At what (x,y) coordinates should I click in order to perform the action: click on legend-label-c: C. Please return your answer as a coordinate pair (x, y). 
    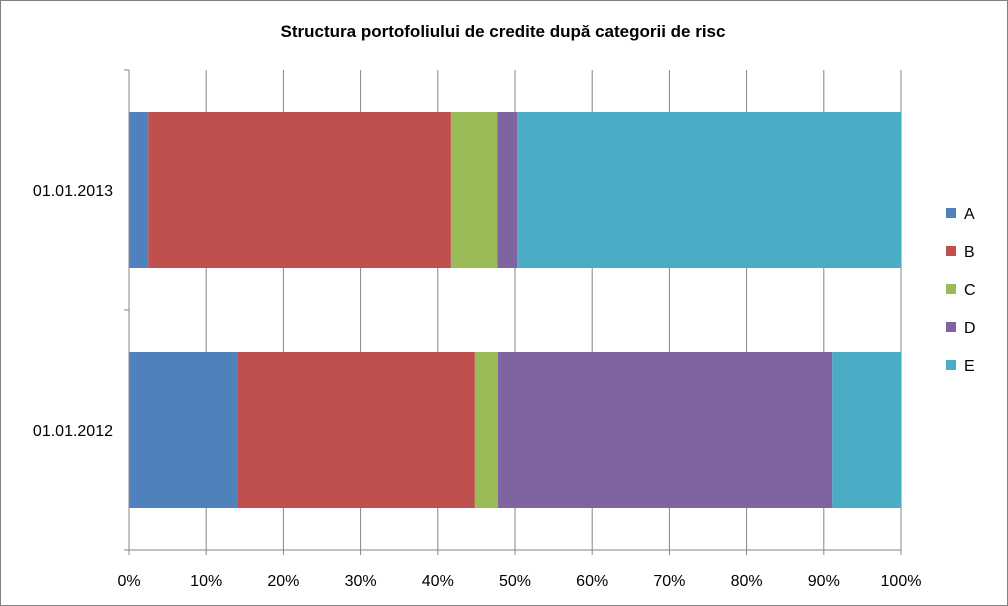
    Looking at the image, I should click on (970, 290).